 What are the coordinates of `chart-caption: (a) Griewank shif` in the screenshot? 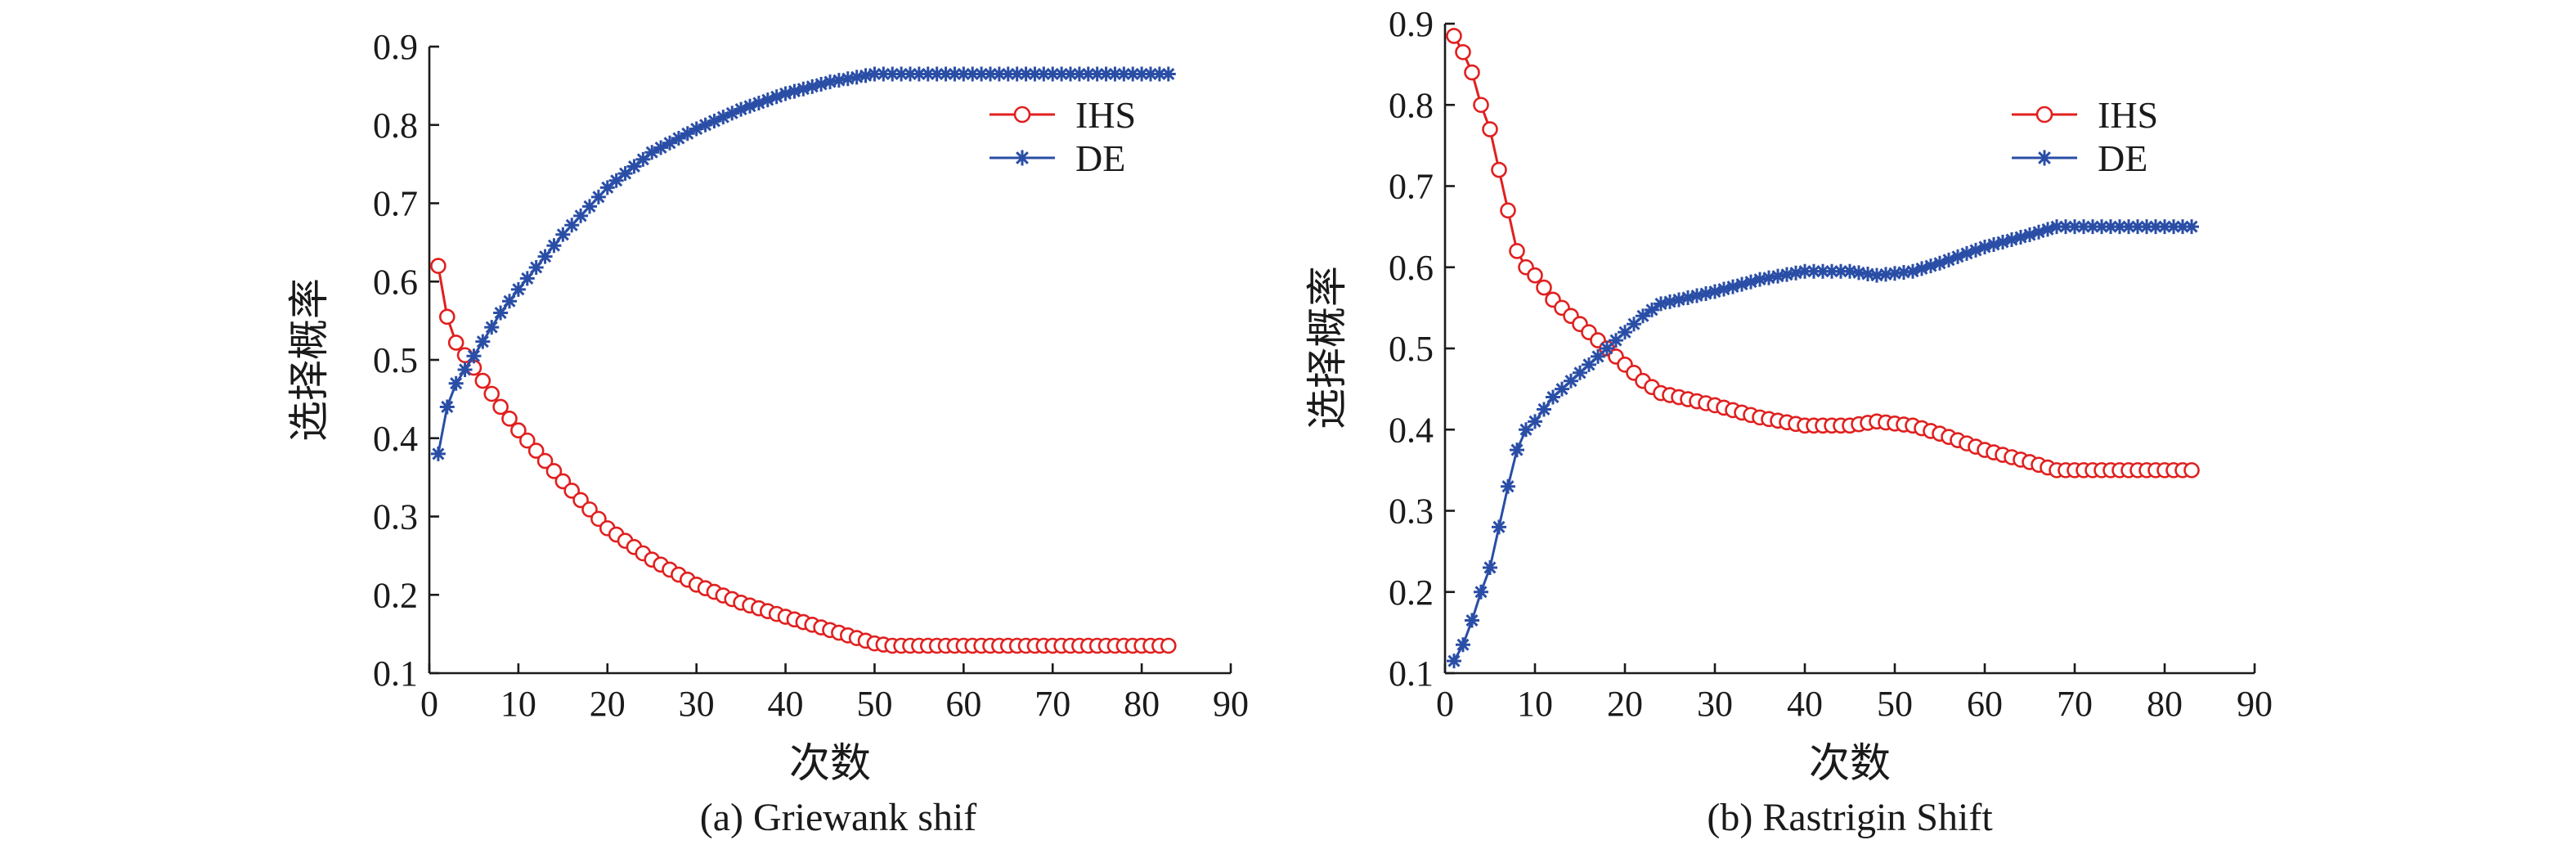 It's located at (839, 817).